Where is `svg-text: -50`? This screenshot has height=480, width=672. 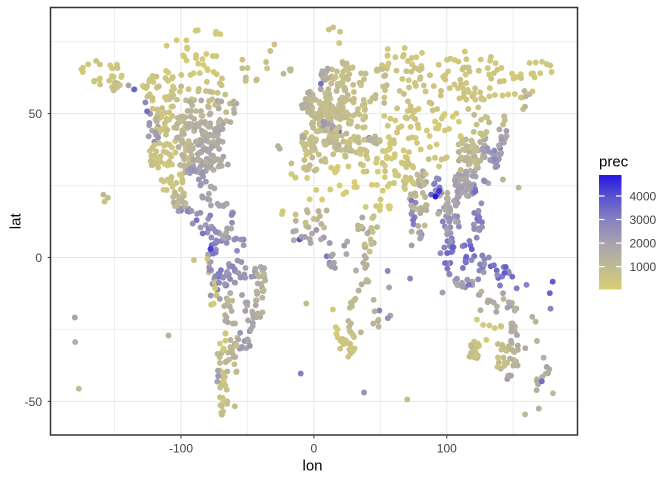
svg-text: -50 is located at coordinates (34, 402).